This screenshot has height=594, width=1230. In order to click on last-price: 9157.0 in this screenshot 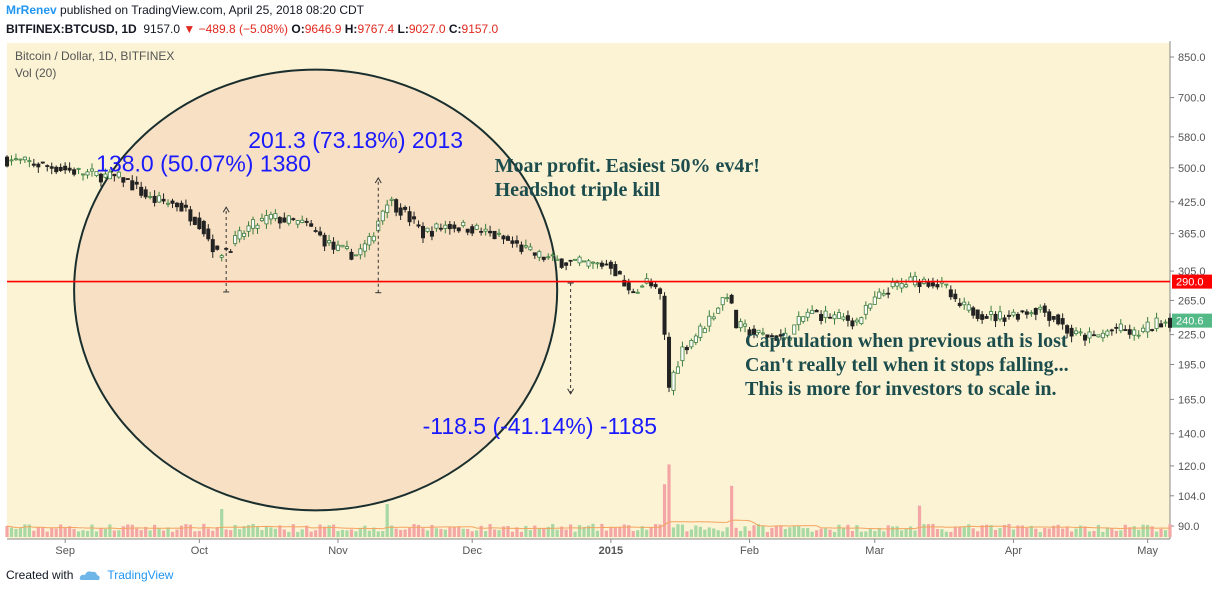, I will do `click(162, 29)`.